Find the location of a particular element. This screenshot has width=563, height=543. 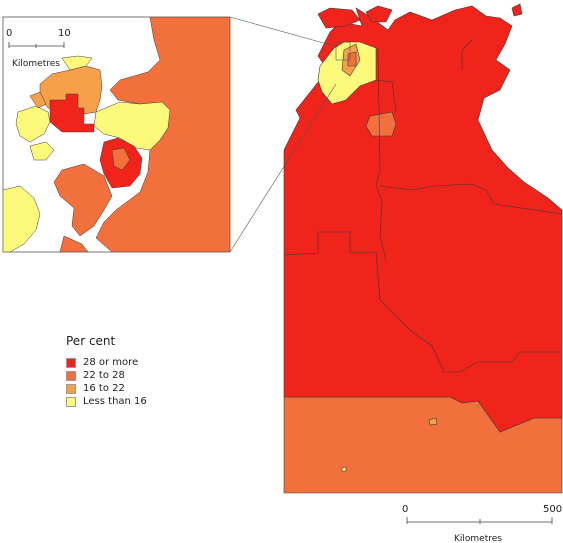

inset-region-southwest-yellow is located at coordinates (22, 218).